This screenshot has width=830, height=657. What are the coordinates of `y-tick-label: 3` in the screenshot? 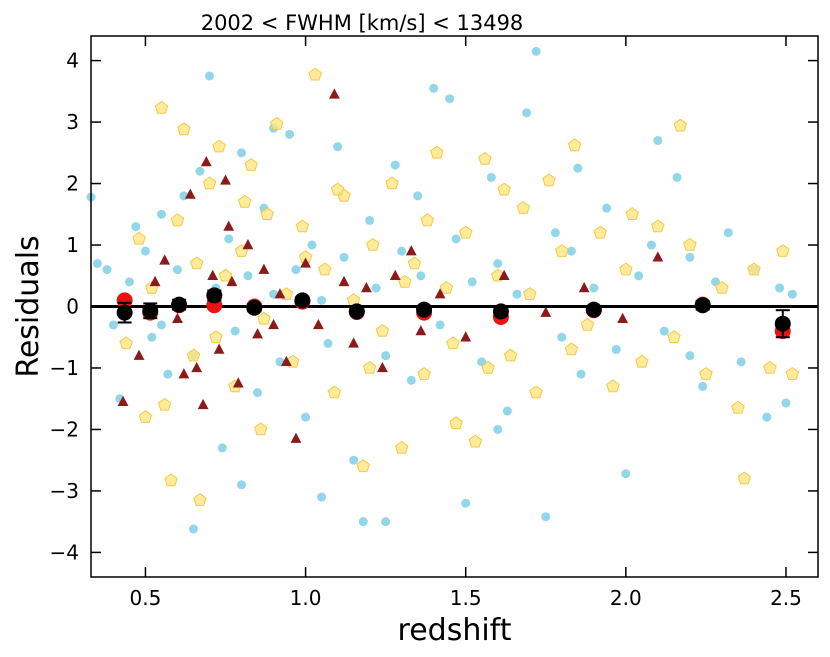 It's located at (72, 122).